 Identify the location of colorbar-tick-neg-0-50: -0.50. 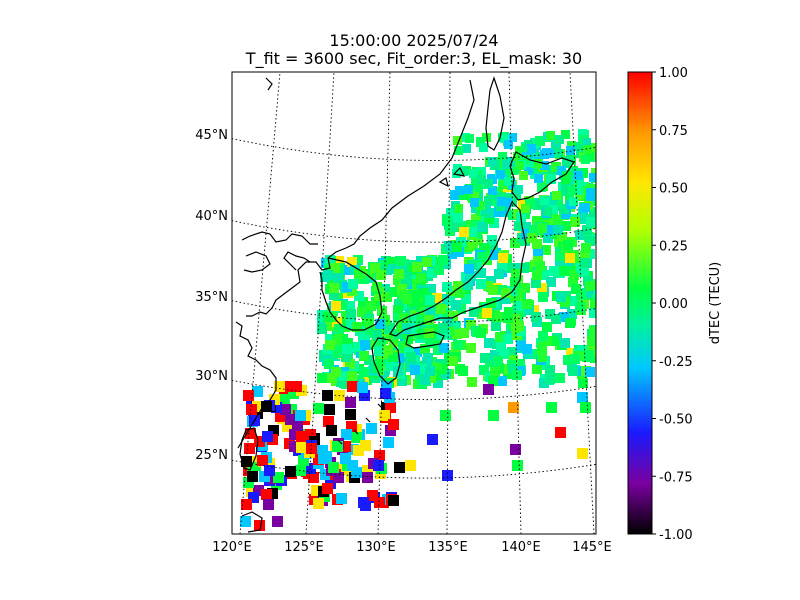
(676, 420).